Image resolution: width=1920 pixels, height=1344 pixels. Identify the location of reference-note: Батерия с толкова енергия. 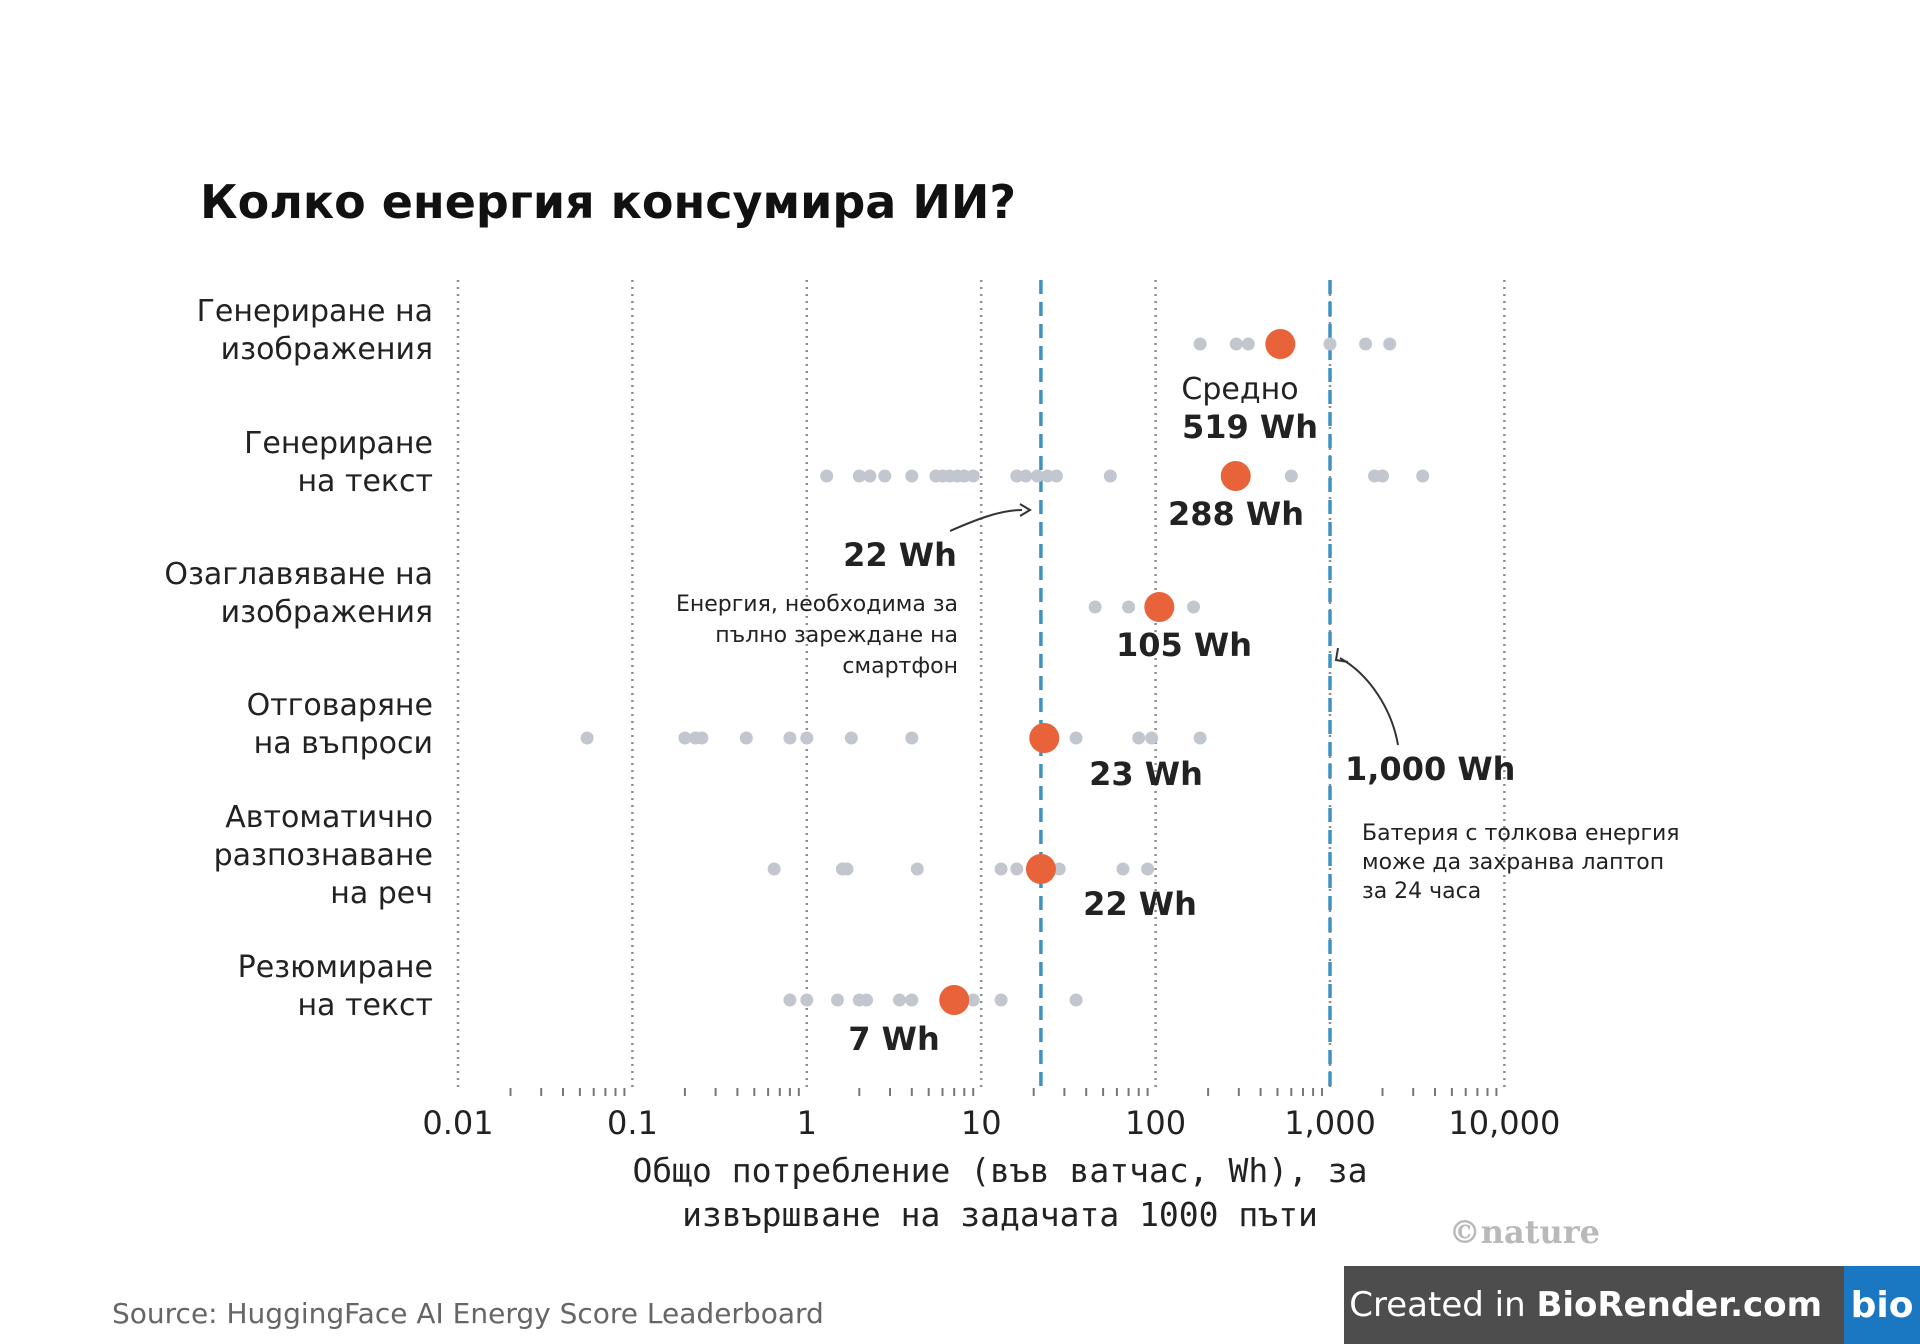
(1521, 833).